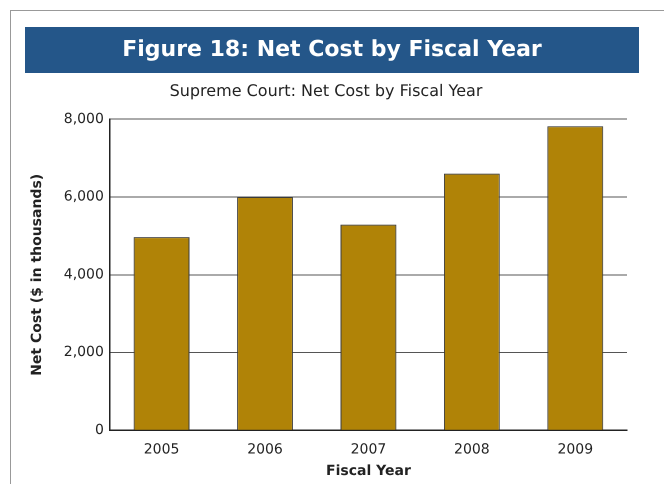 The width and height of the screenshot is (664, 484). Describe the element at coordinates (84, 118) in the screenshot. I see `y-tick-label: 8,000` at that location.